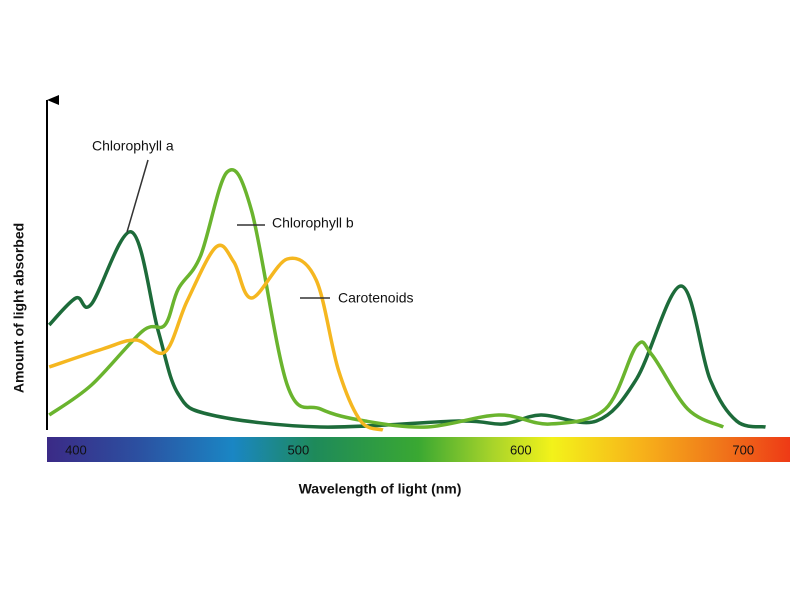 This screenshot has height=601, width=801. I want to click on series-label: Carotenoids, so click(376, 298).